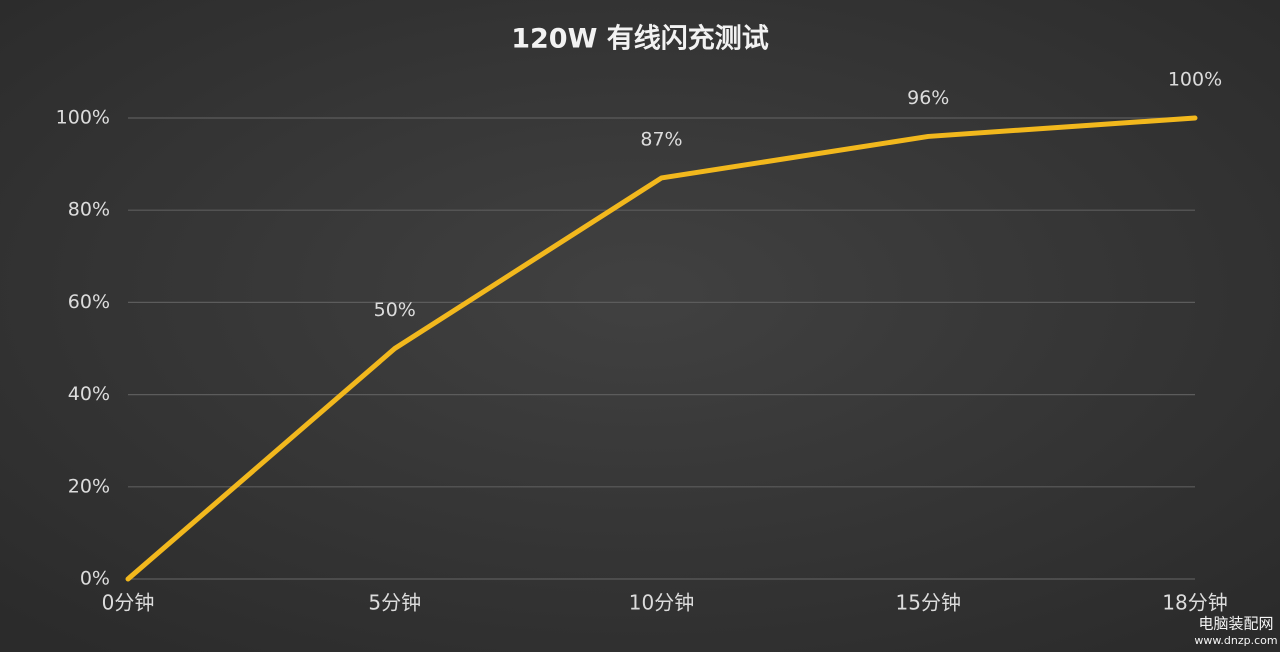 The height and width of the screenshot is (652, 1280). Describe the element at coordinates (83, 118) in the screenshot. I see `y-tick-label: 100%` at that location.